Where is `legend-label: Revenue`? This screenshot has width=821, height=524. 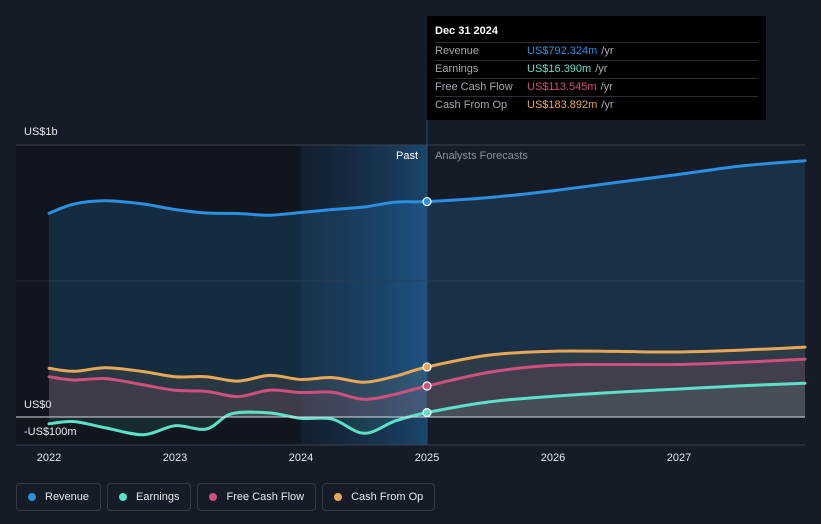
legend-label: Revenue is located at coordinates (67, 497).